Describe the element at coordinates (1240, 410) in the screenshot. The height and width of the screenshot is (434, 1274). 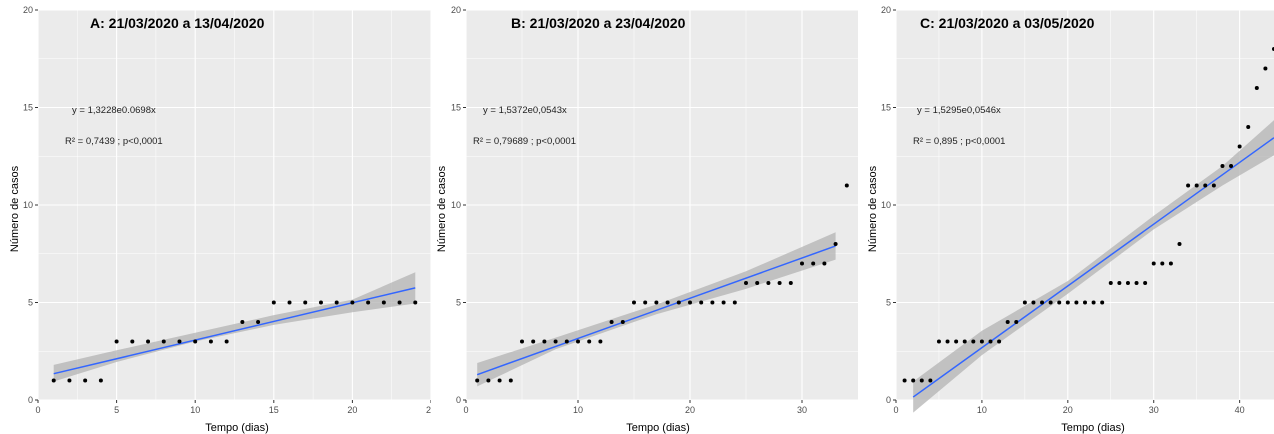
I see `x-tick-label: 40` at that location.